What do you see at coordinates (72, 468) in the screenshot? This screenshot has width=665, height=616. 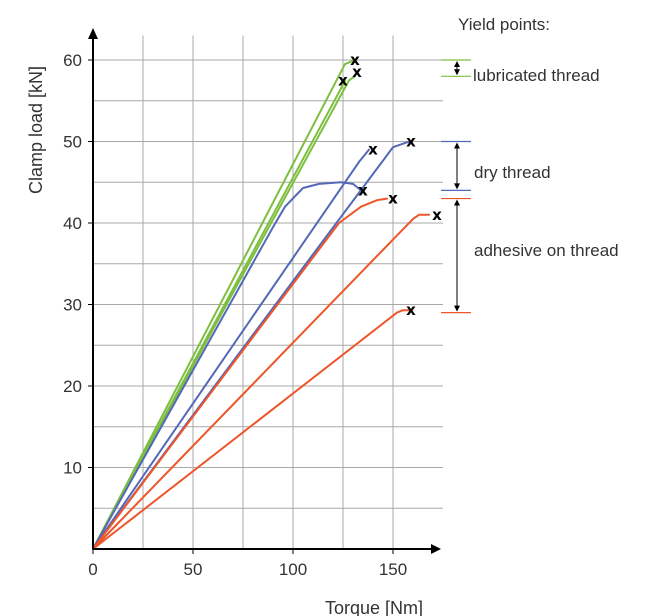 I see `y-tick-label: 10` at bounding box center [72, 468].